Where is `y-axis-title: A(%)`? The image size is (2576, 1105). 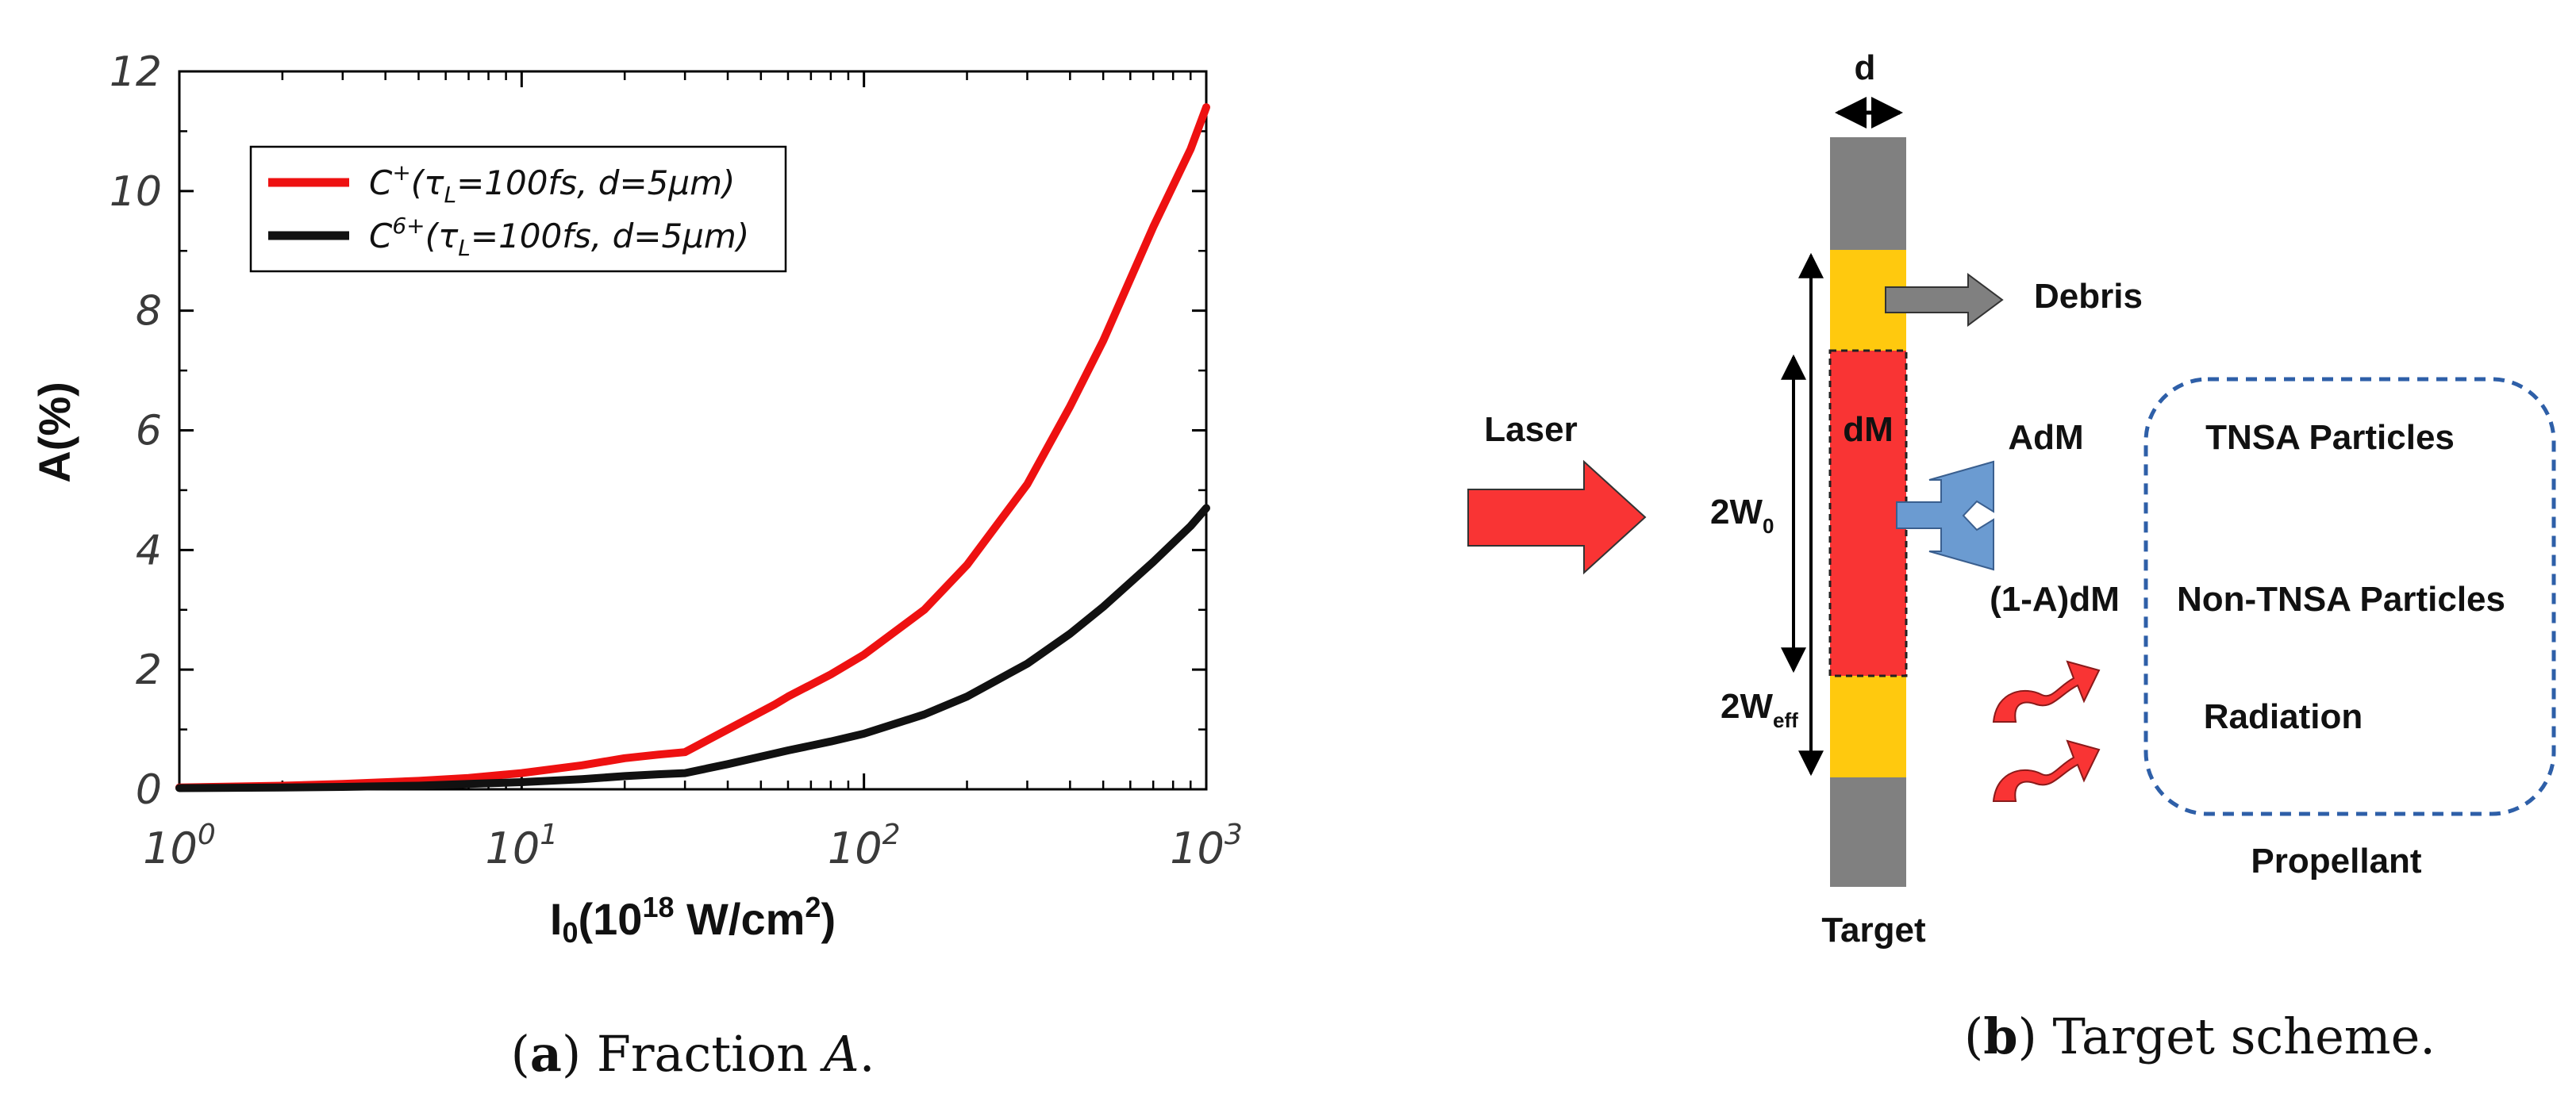
y-axis-title: A(%) is located at coordinates (54, 432).